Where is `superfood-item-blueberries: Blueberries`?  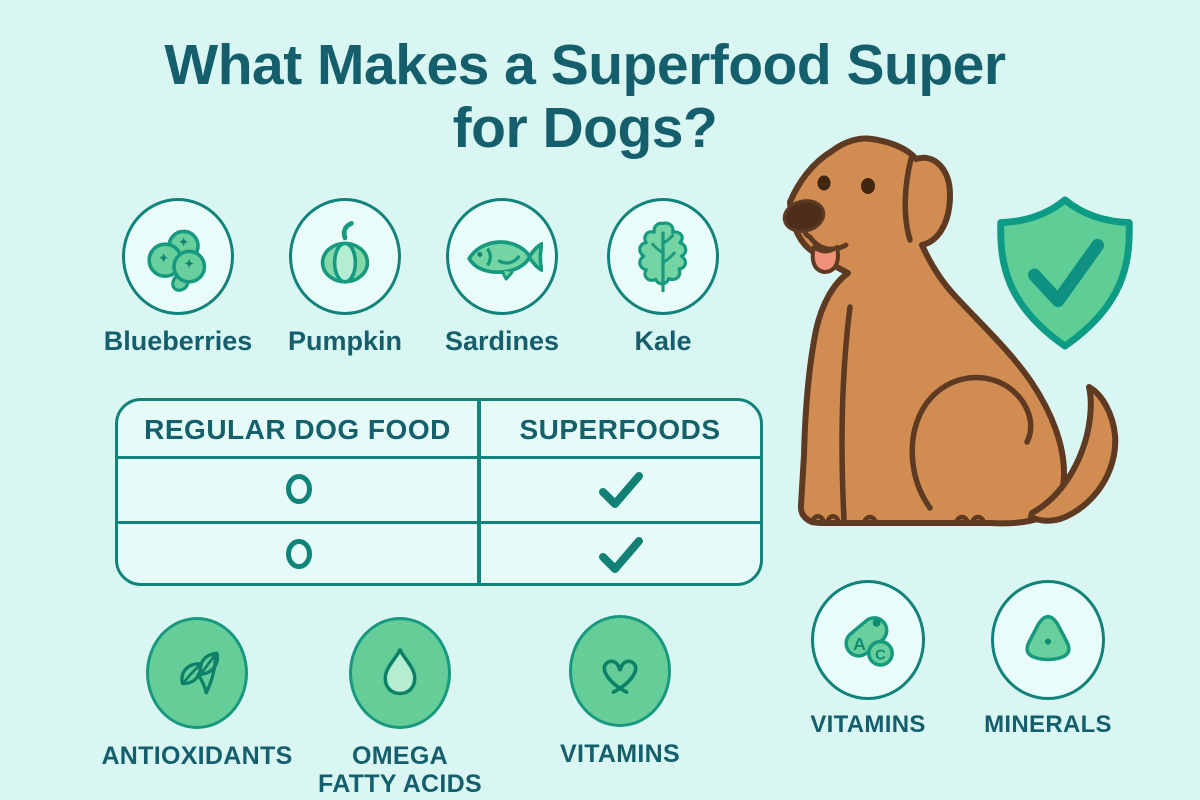
superfood-item-blueberries: Blueberries is located at coordinates (178, 277).